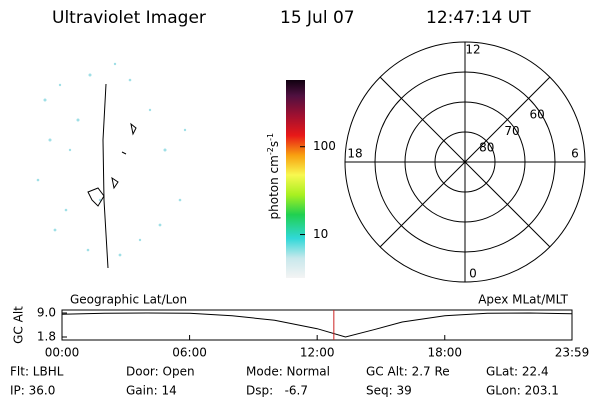 The width and height of the screenshot is (600, 400). What do you see at coordinates (129, 18) in the screenshot?
I see `title: Ultraviolet Imager` at bounding box center [129, 18].